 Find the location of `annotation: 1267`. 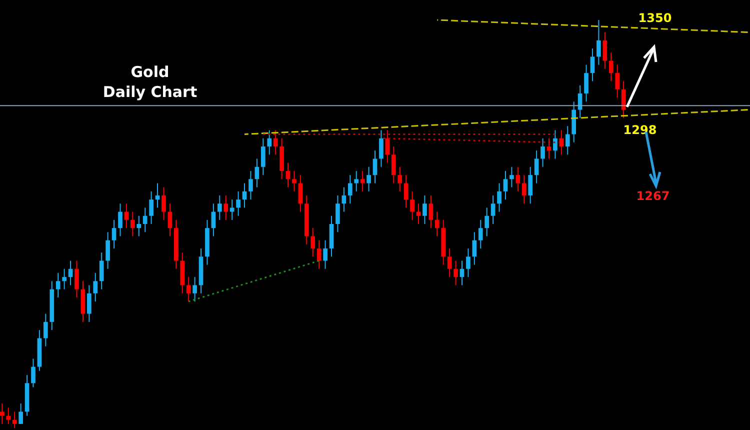

annotation: 1267 is located at coordinates (653, 196).